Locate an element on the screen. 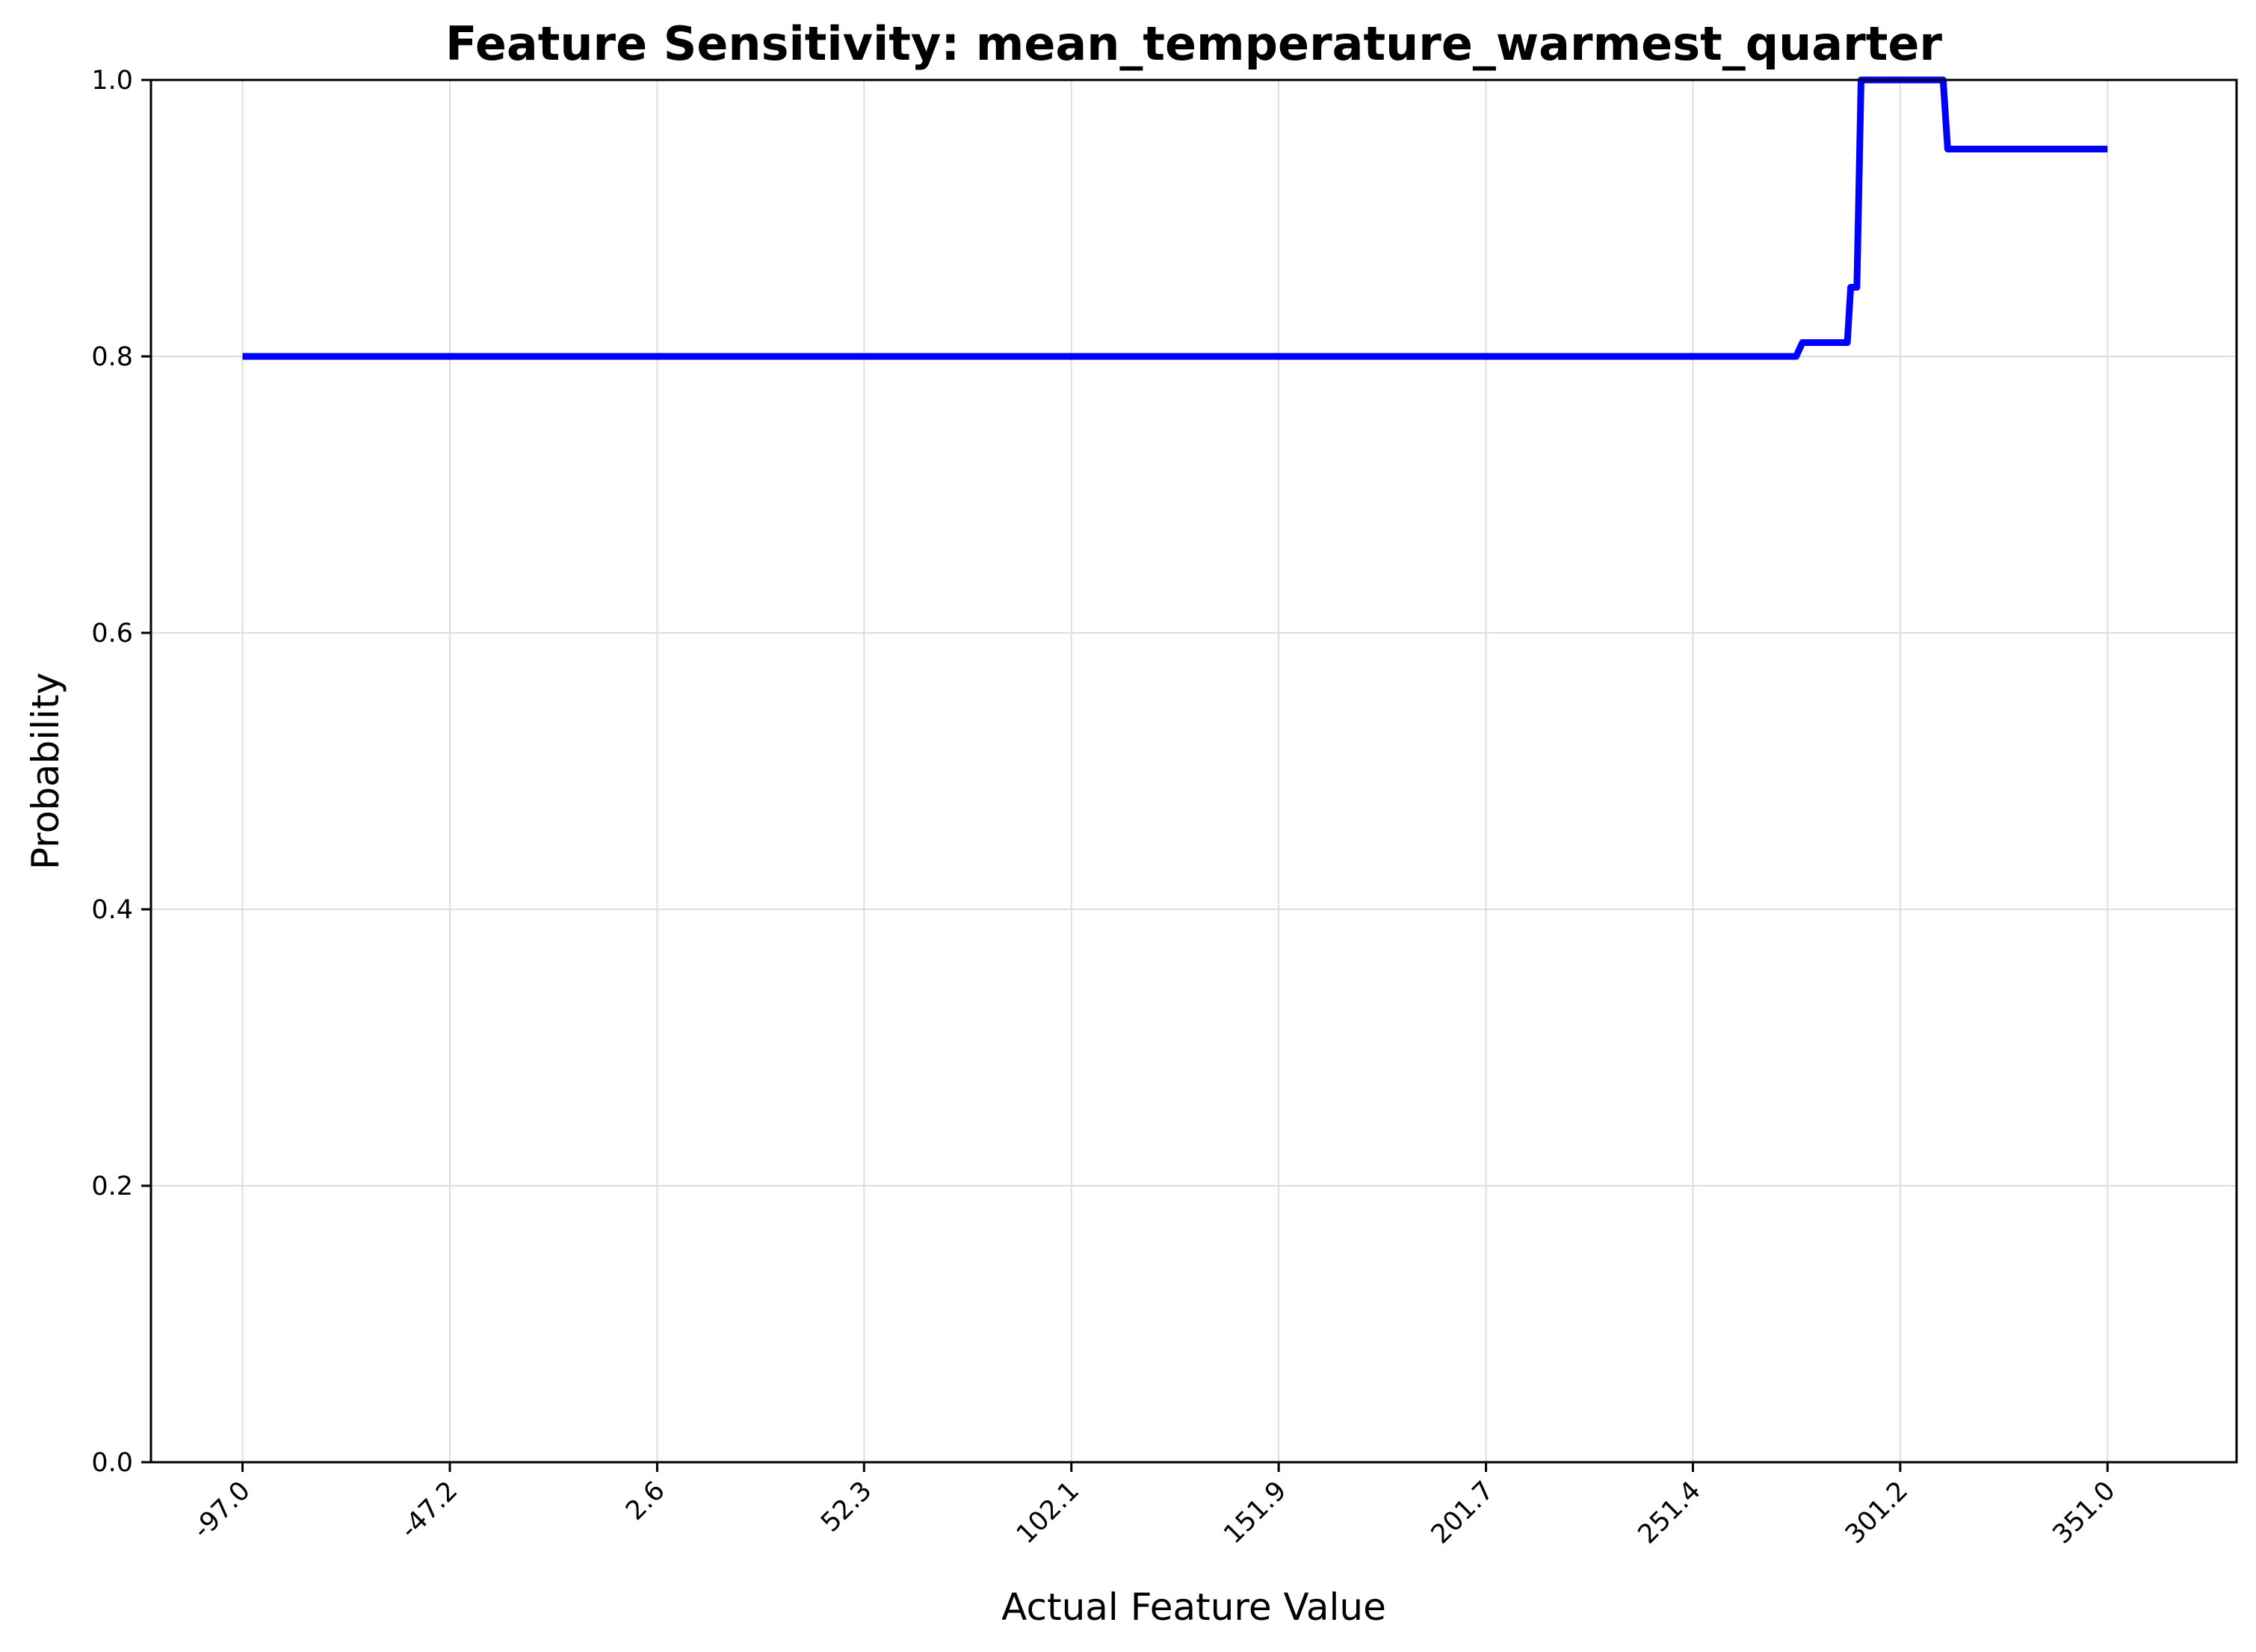 The height and width of the screenshot is (1652, 2256). x-tick-label: 102.1 is located at coordinates (1048, 1513).